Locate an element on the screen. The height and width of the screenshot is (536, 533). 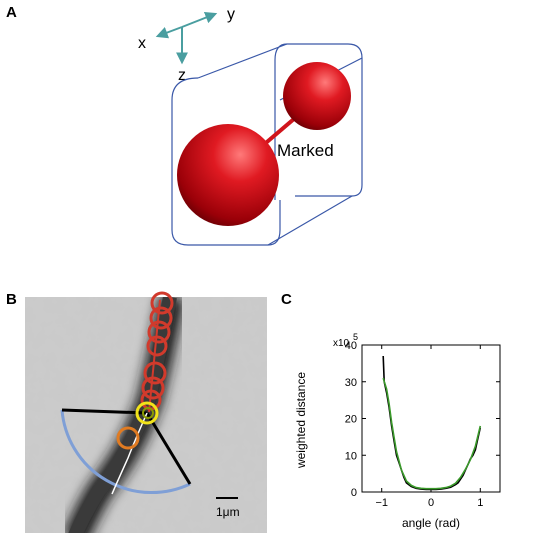
panel-label-b: B is located at coordinates (11, 299).